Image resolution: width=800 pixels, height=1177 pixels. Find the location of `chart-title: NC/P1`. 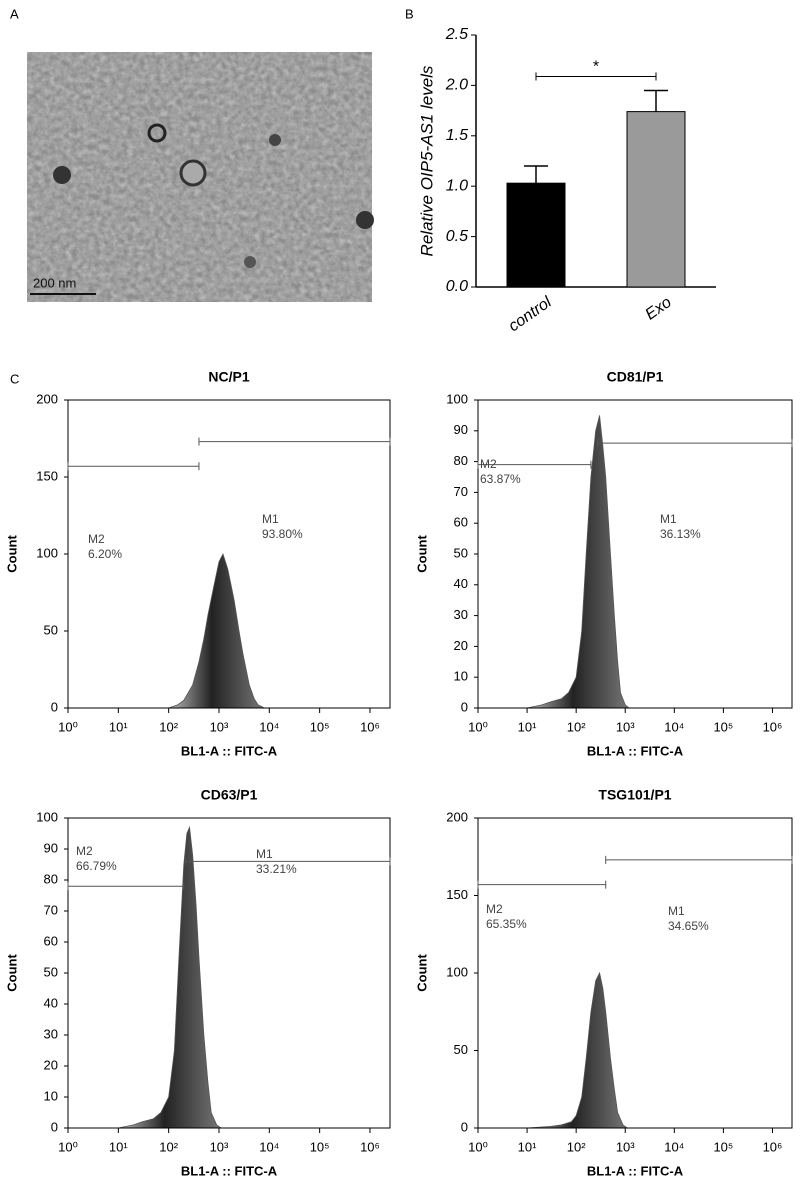

chart-title: NC/P1 is located at coordinates (228, 377).